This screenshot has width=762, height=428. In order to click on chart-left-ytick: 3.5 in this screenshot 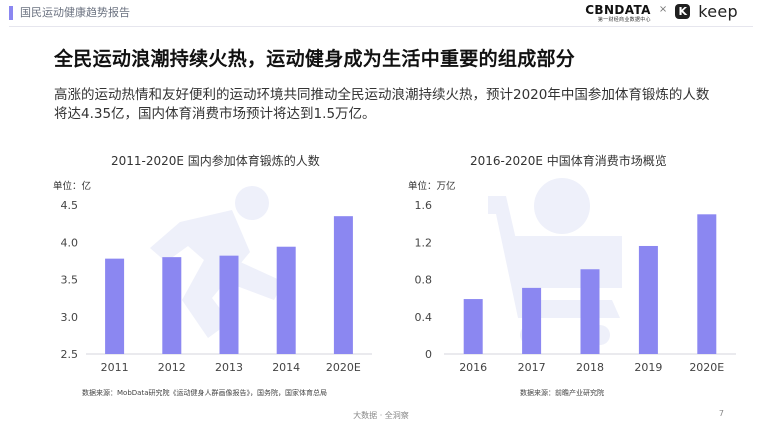, I will do `click(70, 280)`.